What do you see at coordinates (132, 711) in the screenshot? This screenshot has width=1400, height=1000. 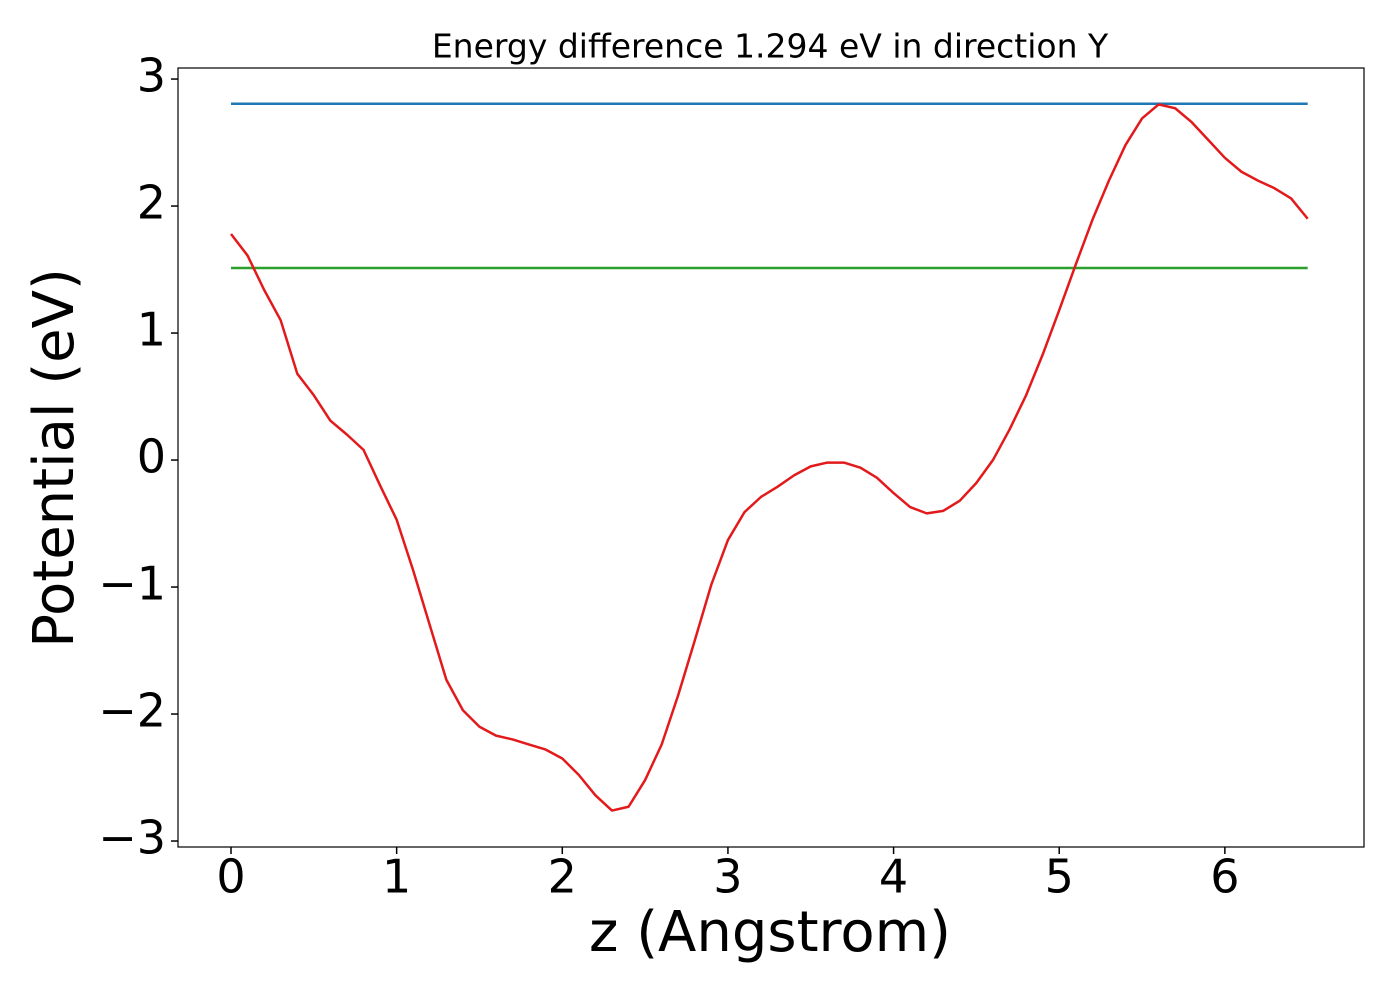 I see `y-tick-label: −2` at bounding box center [132, 711].